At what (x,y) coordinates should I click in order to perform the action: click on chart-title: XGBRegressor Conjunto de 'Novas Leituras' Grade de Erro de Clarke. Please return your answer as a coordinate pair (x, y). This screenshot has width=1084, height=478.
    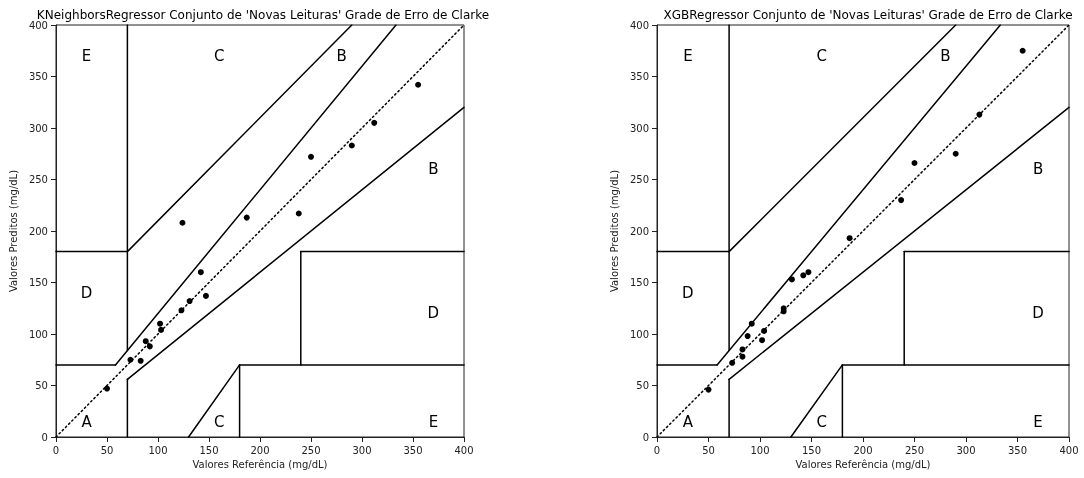
    Looking at the image, I should click on (868, 15).